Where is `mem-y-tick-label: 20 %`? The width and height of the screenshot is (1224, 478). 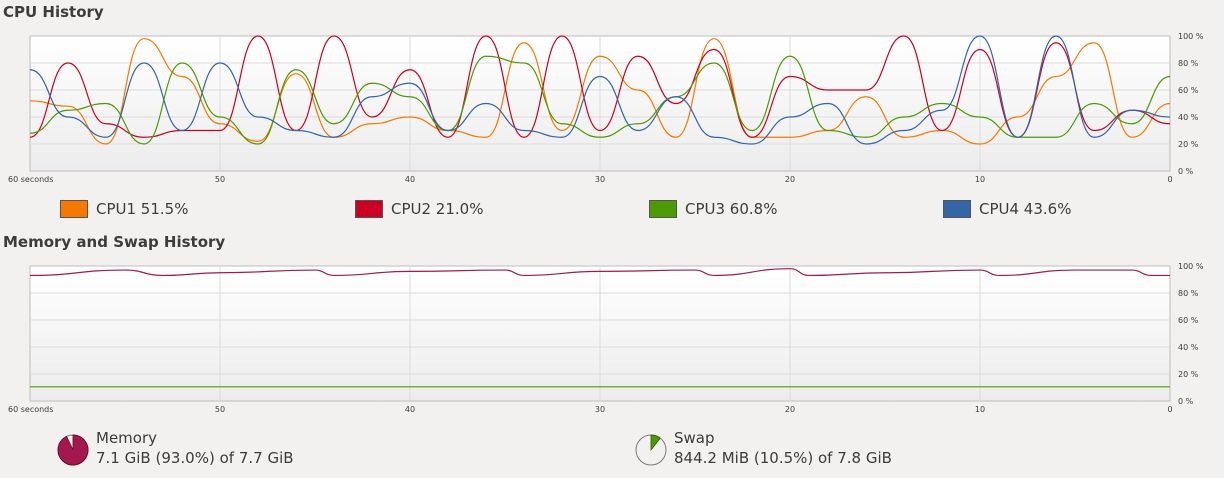 mem-y-tick-label: 20 % is located at coordinates (1188, 374).